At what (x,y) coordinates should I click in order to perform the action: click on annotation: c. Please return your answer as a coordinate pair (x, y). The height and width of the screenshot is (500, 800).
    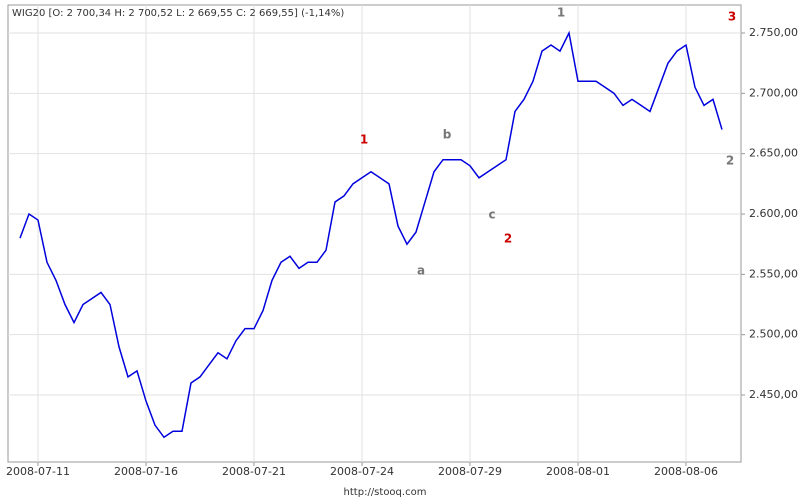
    Looking at the image, I should click on (491, 215).